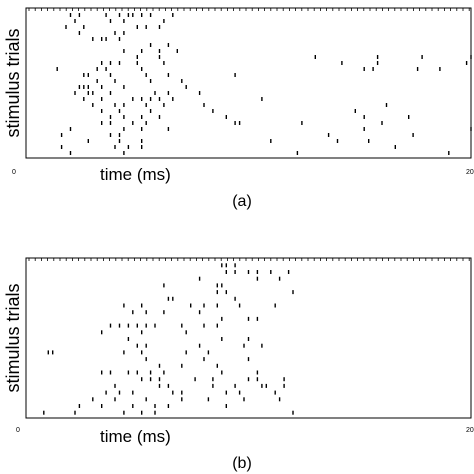  Describe the element at coordinates (13, 82) in the screenshot. I see `panel-a-ylabel: stimulus trials` at that location.